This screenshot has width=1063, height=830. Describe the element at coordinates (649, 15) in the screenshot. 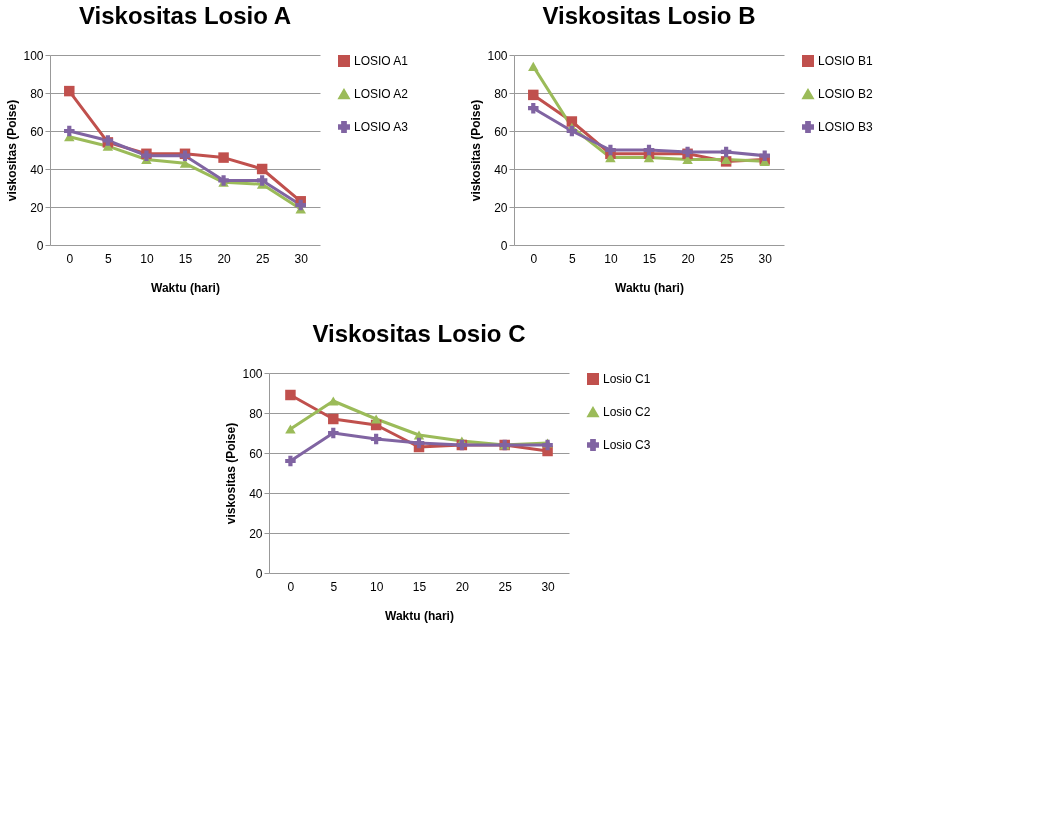

I see `chart-title: Viskositas Losio B` at that location.